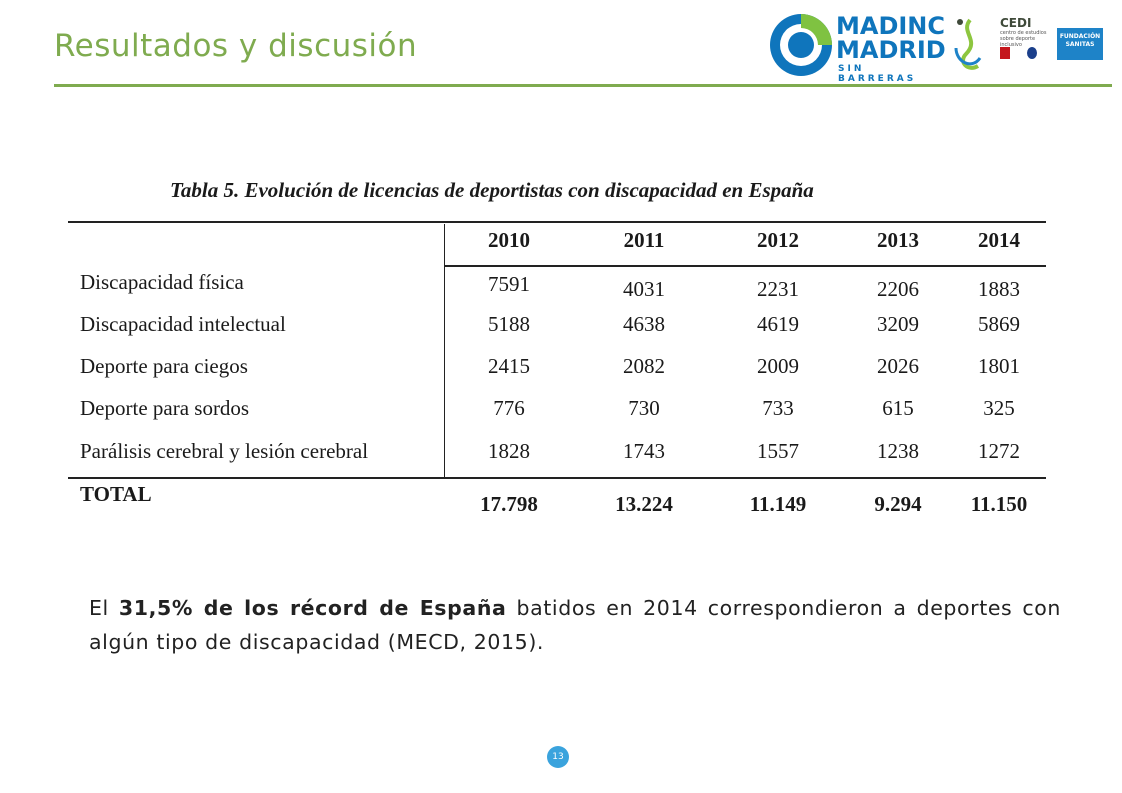 This screenshot has width=1122, height=793. What do you see at coordinates (644, 408) in the screenshot?
I see `table-cell: 730` at bounding box center [644, 408].